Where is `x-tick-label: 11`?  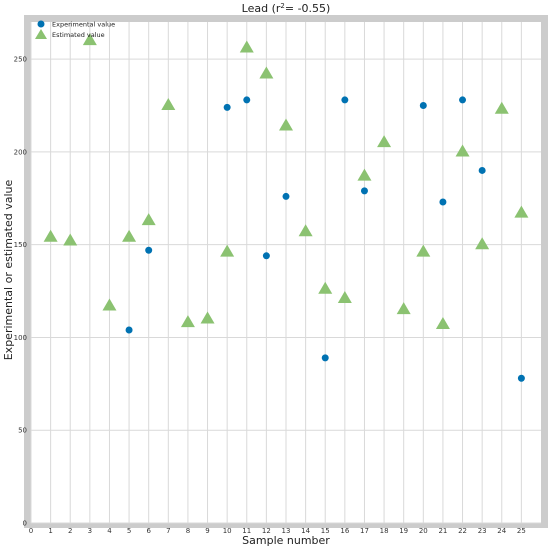
x-tick-label: 11 is located at coordinates (246, 531).